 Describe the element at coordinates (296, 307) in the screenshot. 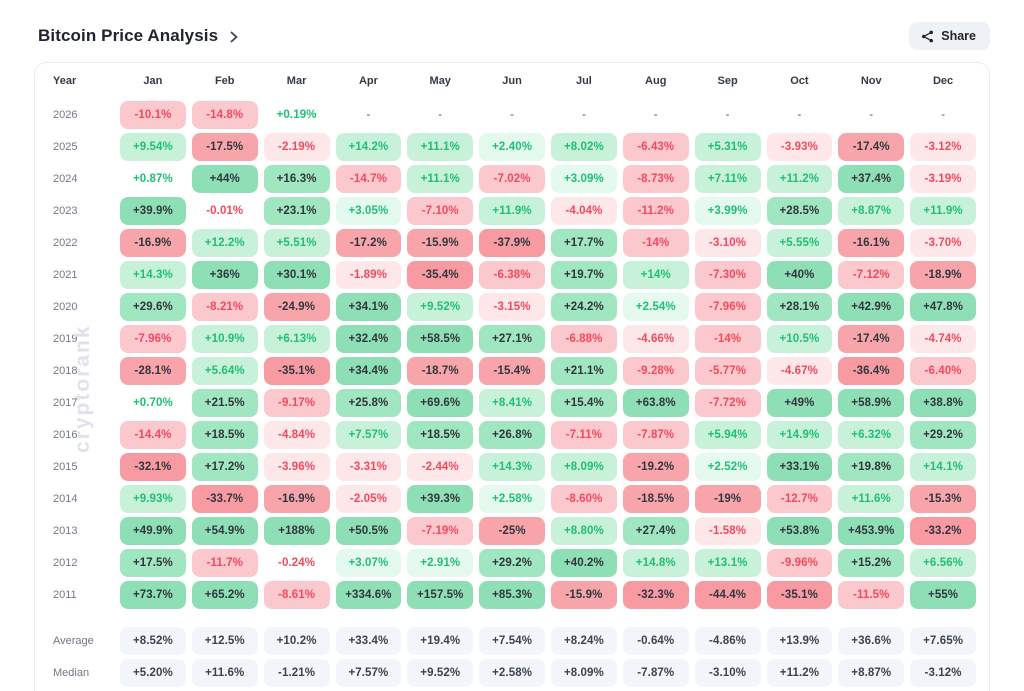

I see `return-cell: -24.9%` at that location.